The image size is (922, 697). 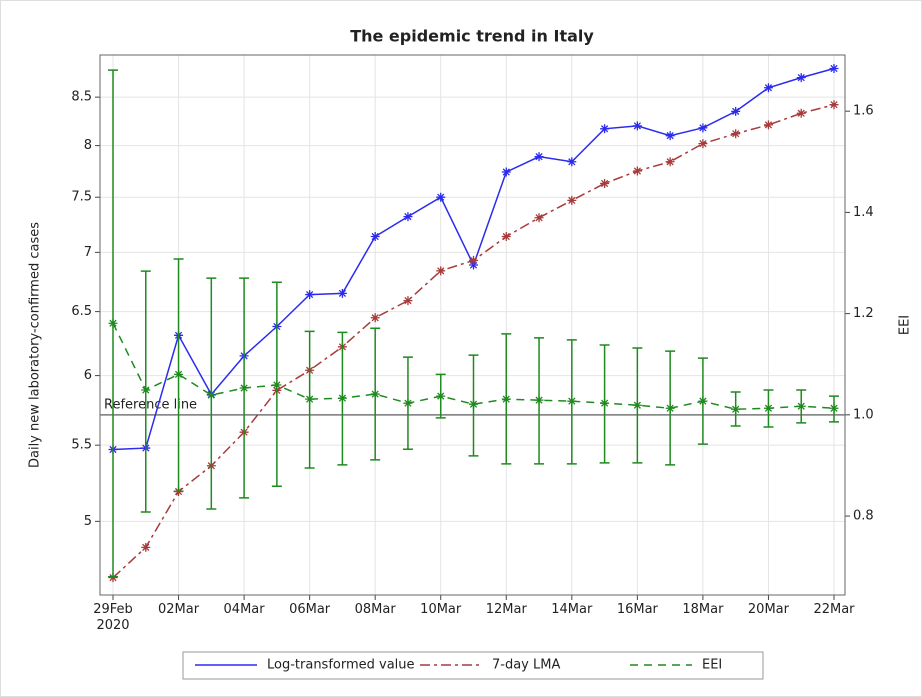 I want to click on y2-tick-label: 1.2, so click(x=863, y=313).